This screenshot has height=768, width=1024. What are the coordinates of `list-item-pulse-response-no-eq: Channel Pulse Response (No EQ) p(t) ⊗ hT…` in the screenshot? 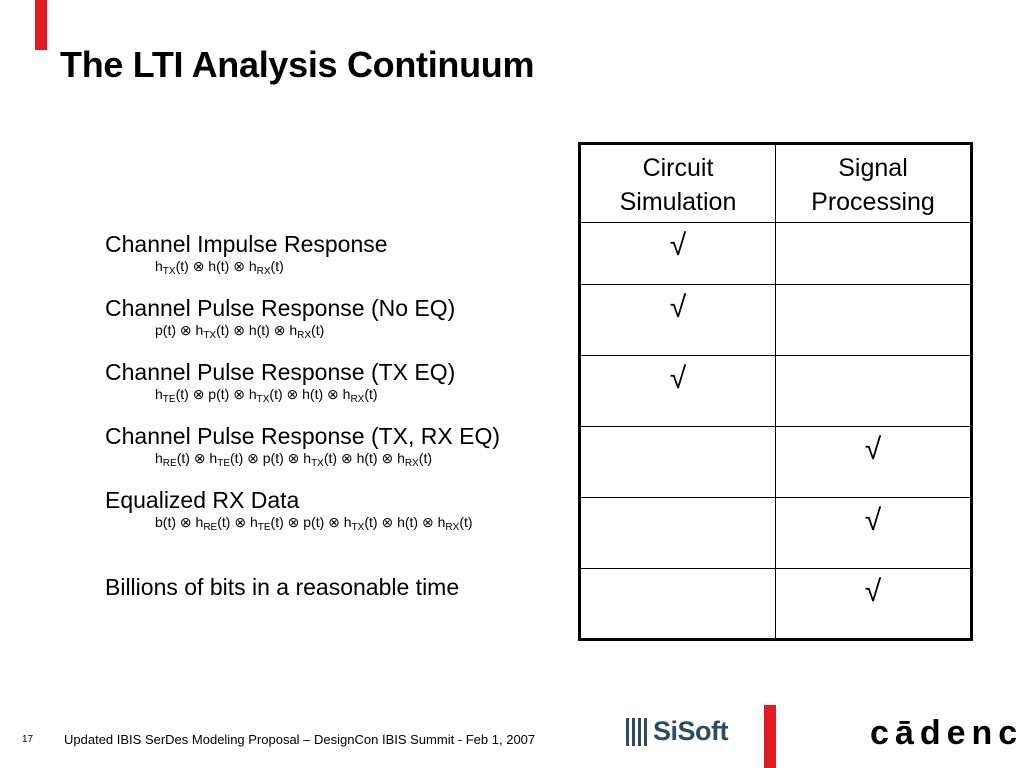 It's located at (280, 317).